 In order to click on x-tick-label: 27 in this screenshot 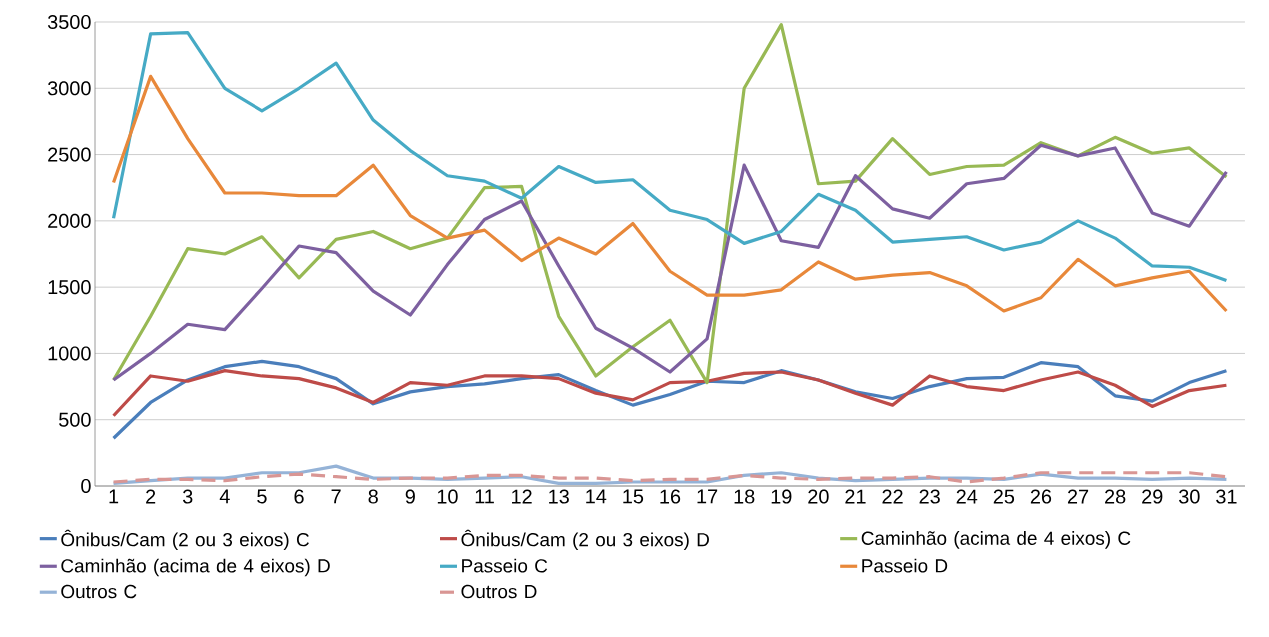, I will do `click(1078, 496)`.